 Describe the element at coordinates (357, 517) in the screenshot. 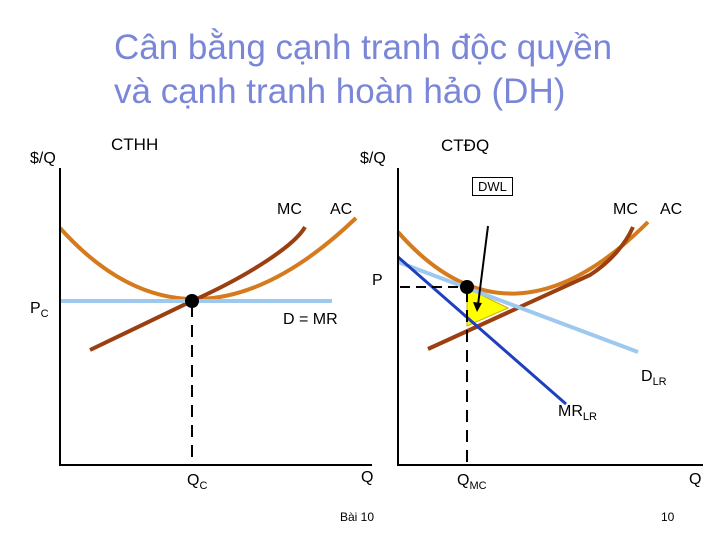

I see `footer-lesson: Bài 10` at that location.